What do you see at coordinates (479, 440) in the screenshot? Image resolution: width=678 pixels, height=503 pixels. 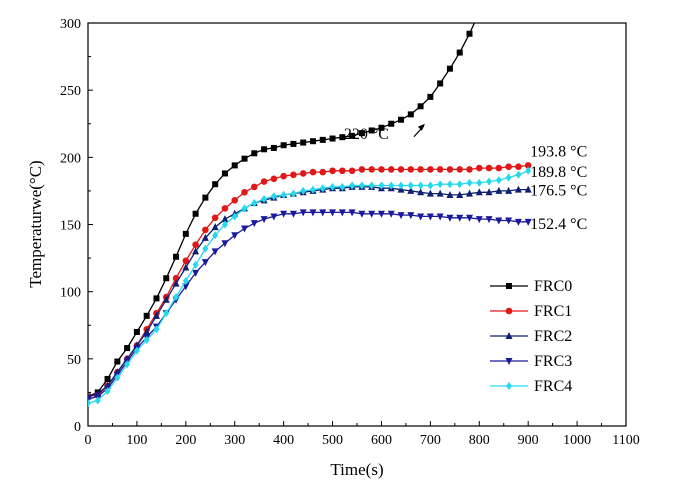 I see `x-tick-label: 800` at bounding box center [479, 440].